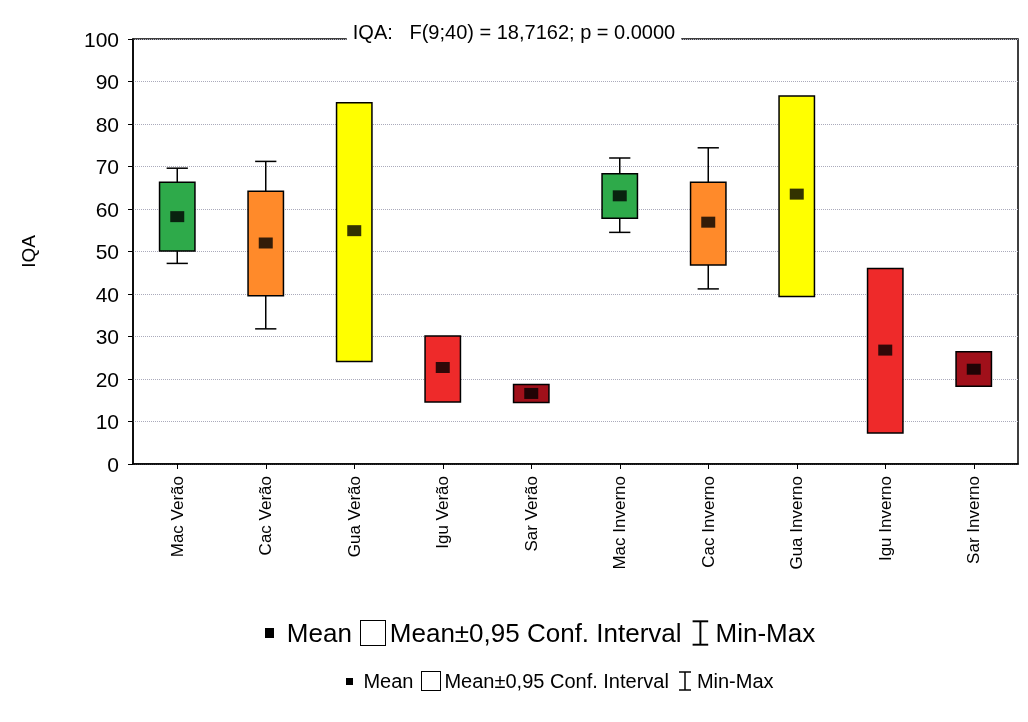 Image resolution: width=1028 pixels, height=722 pixels. What do you see at coordinates (974, 520) in the screenshot?
I see `x-tick-label: Sar Inverno` at bounding box center [974, 520].